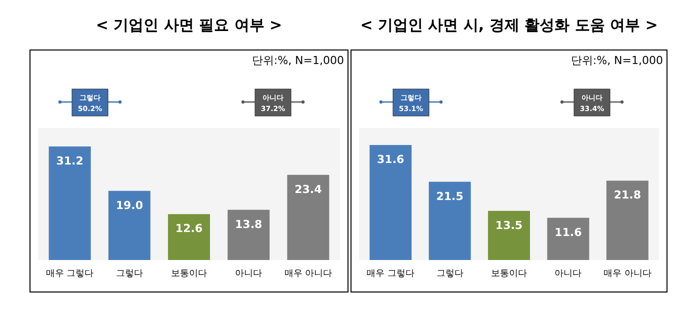  I want to click on data-label: 12.6, so click(189, 229).